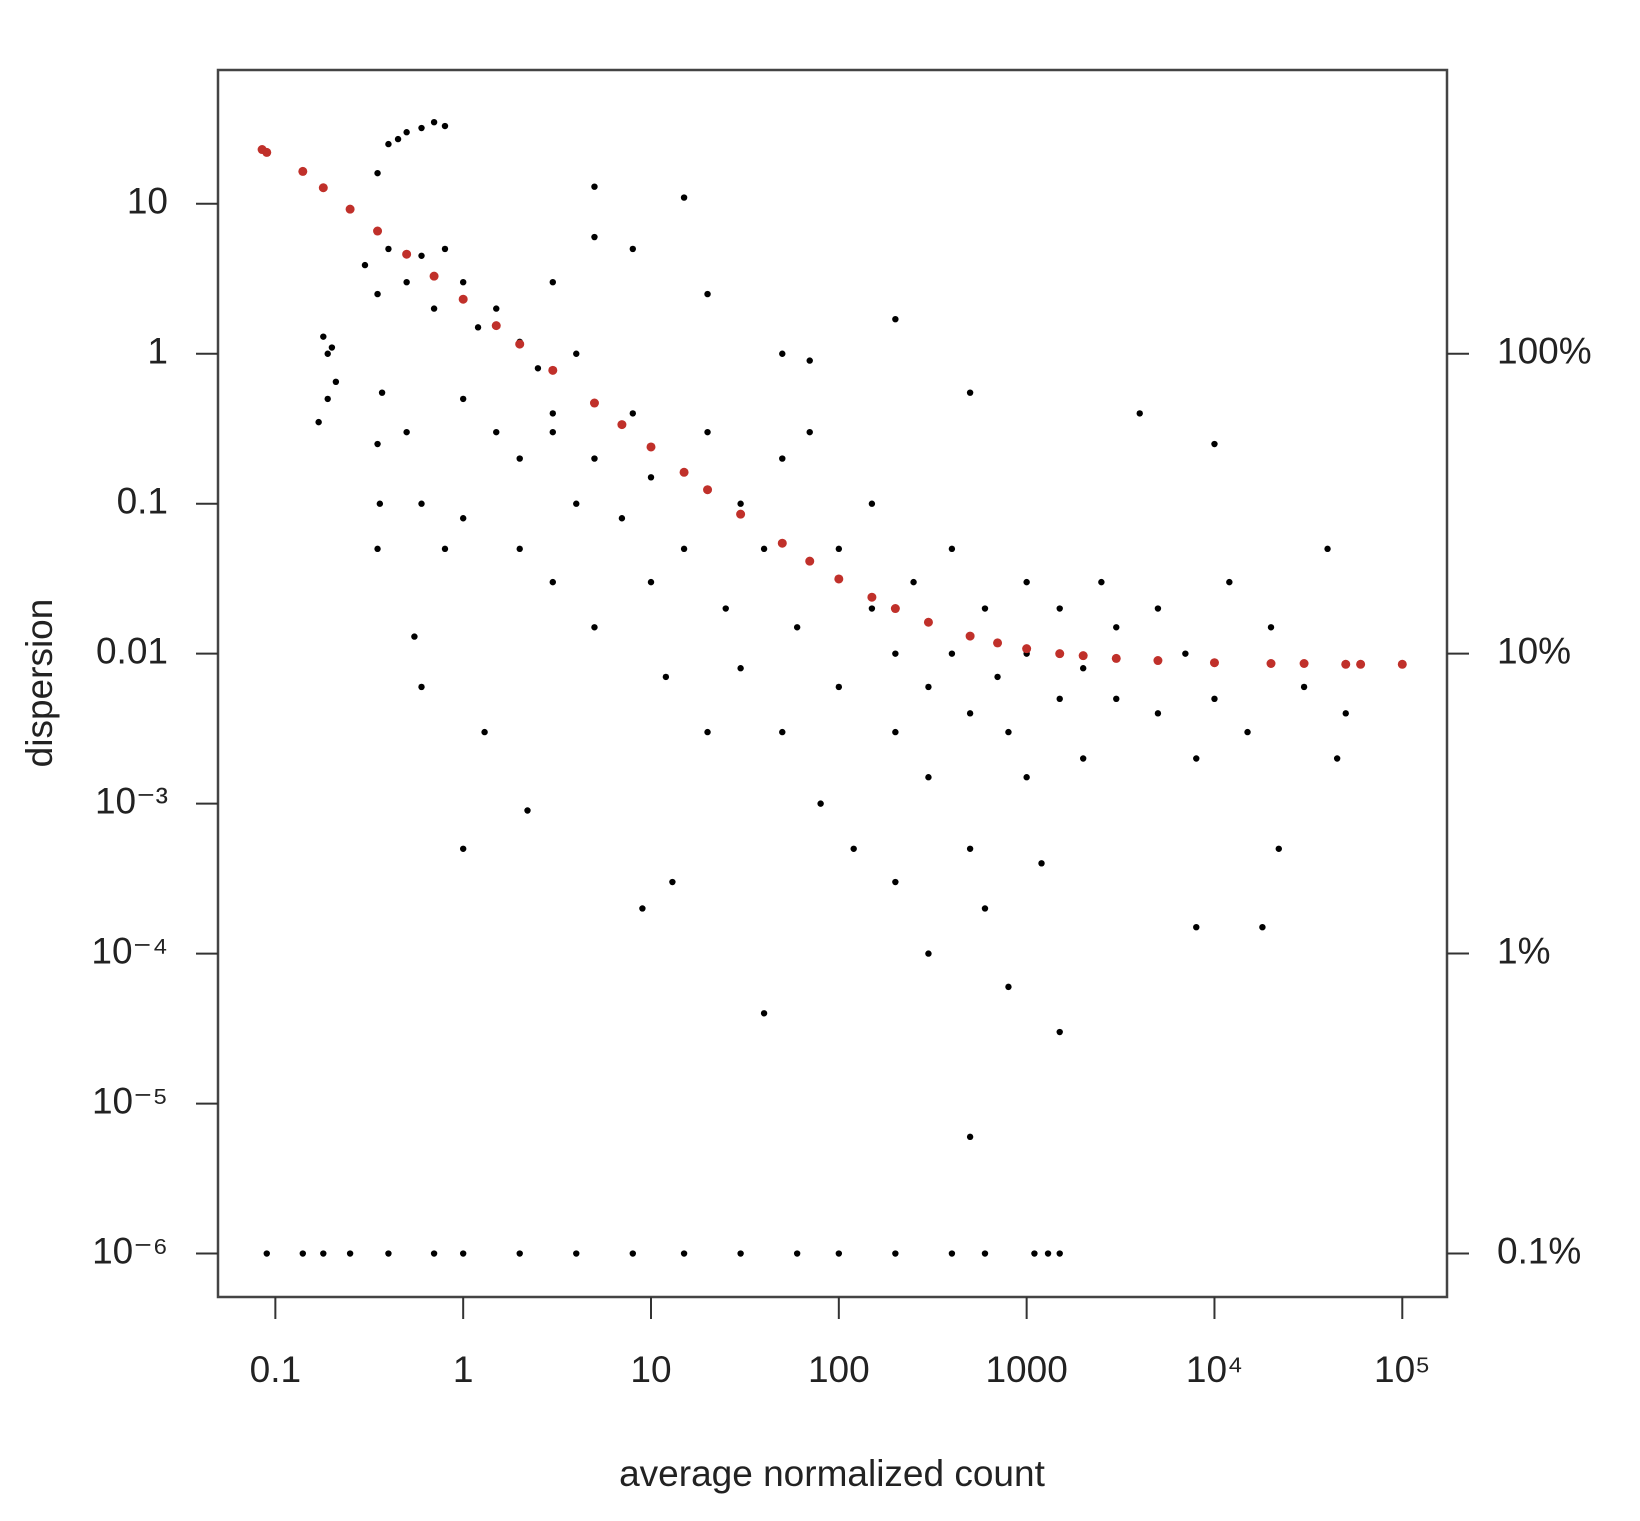  What do you see at coordinates (130, 1250) in the screenshot?
I see `y-tick-label: 10⁻⁶` at bounding box center [130, 1250].